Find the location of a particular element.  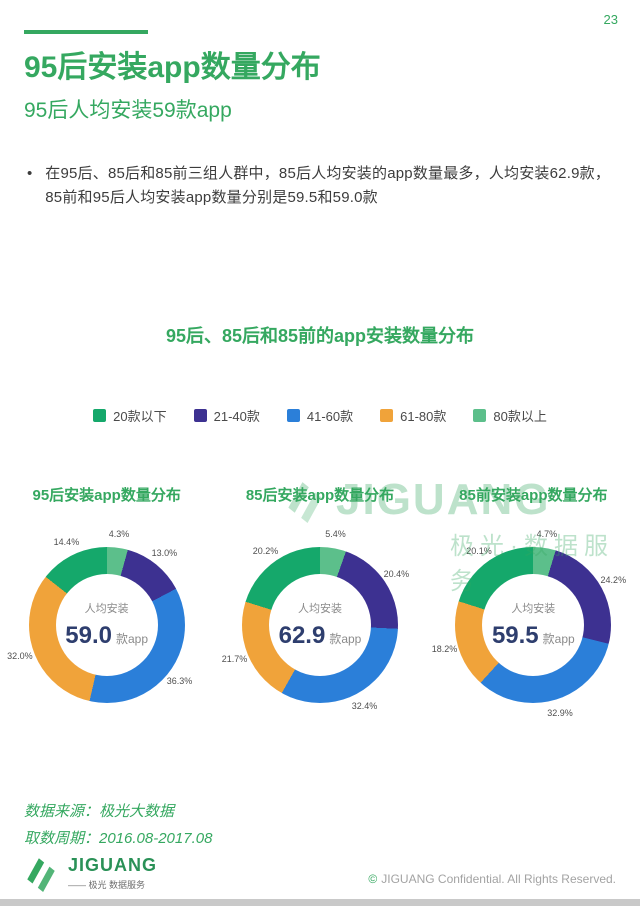

segment-percent-label: 18.2% is located at coordinates (444, 648).